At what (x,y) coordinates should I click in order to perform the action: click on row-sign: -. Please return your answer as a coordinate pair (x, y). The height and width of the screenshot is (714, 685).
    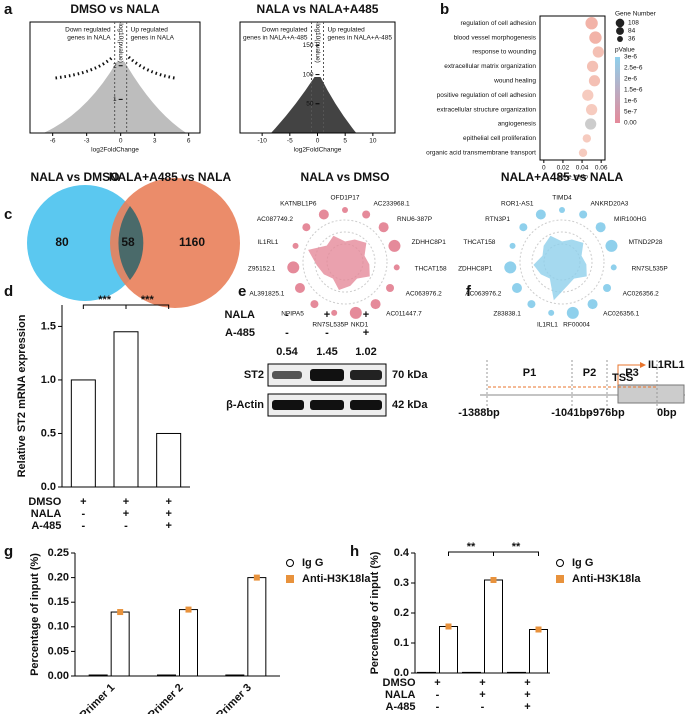
    Looking at the image, I should click on (327, 333).